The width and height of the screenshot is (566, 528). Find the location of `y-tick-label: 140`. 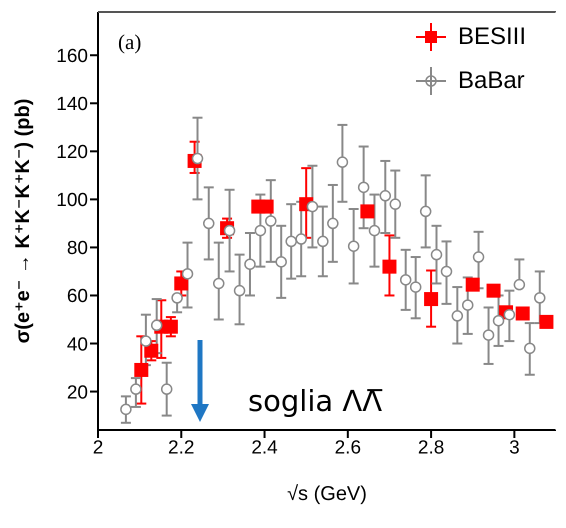

y-tick-label: 140 is located at coordinates (72, 105).